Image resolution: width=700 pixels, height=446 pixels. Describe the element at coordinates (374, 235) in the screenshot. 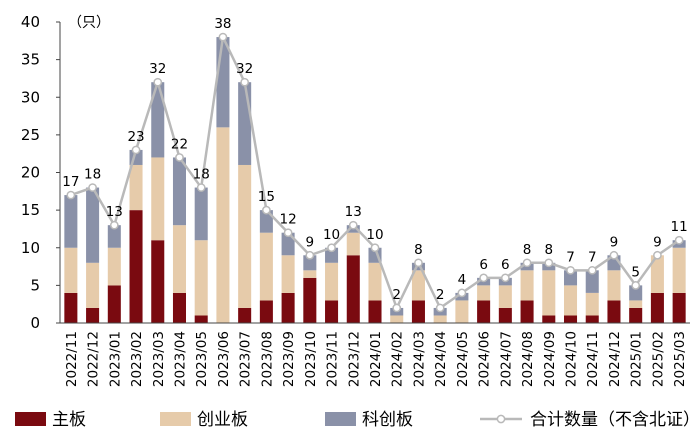

I see `total-data-label: 10` at that location.